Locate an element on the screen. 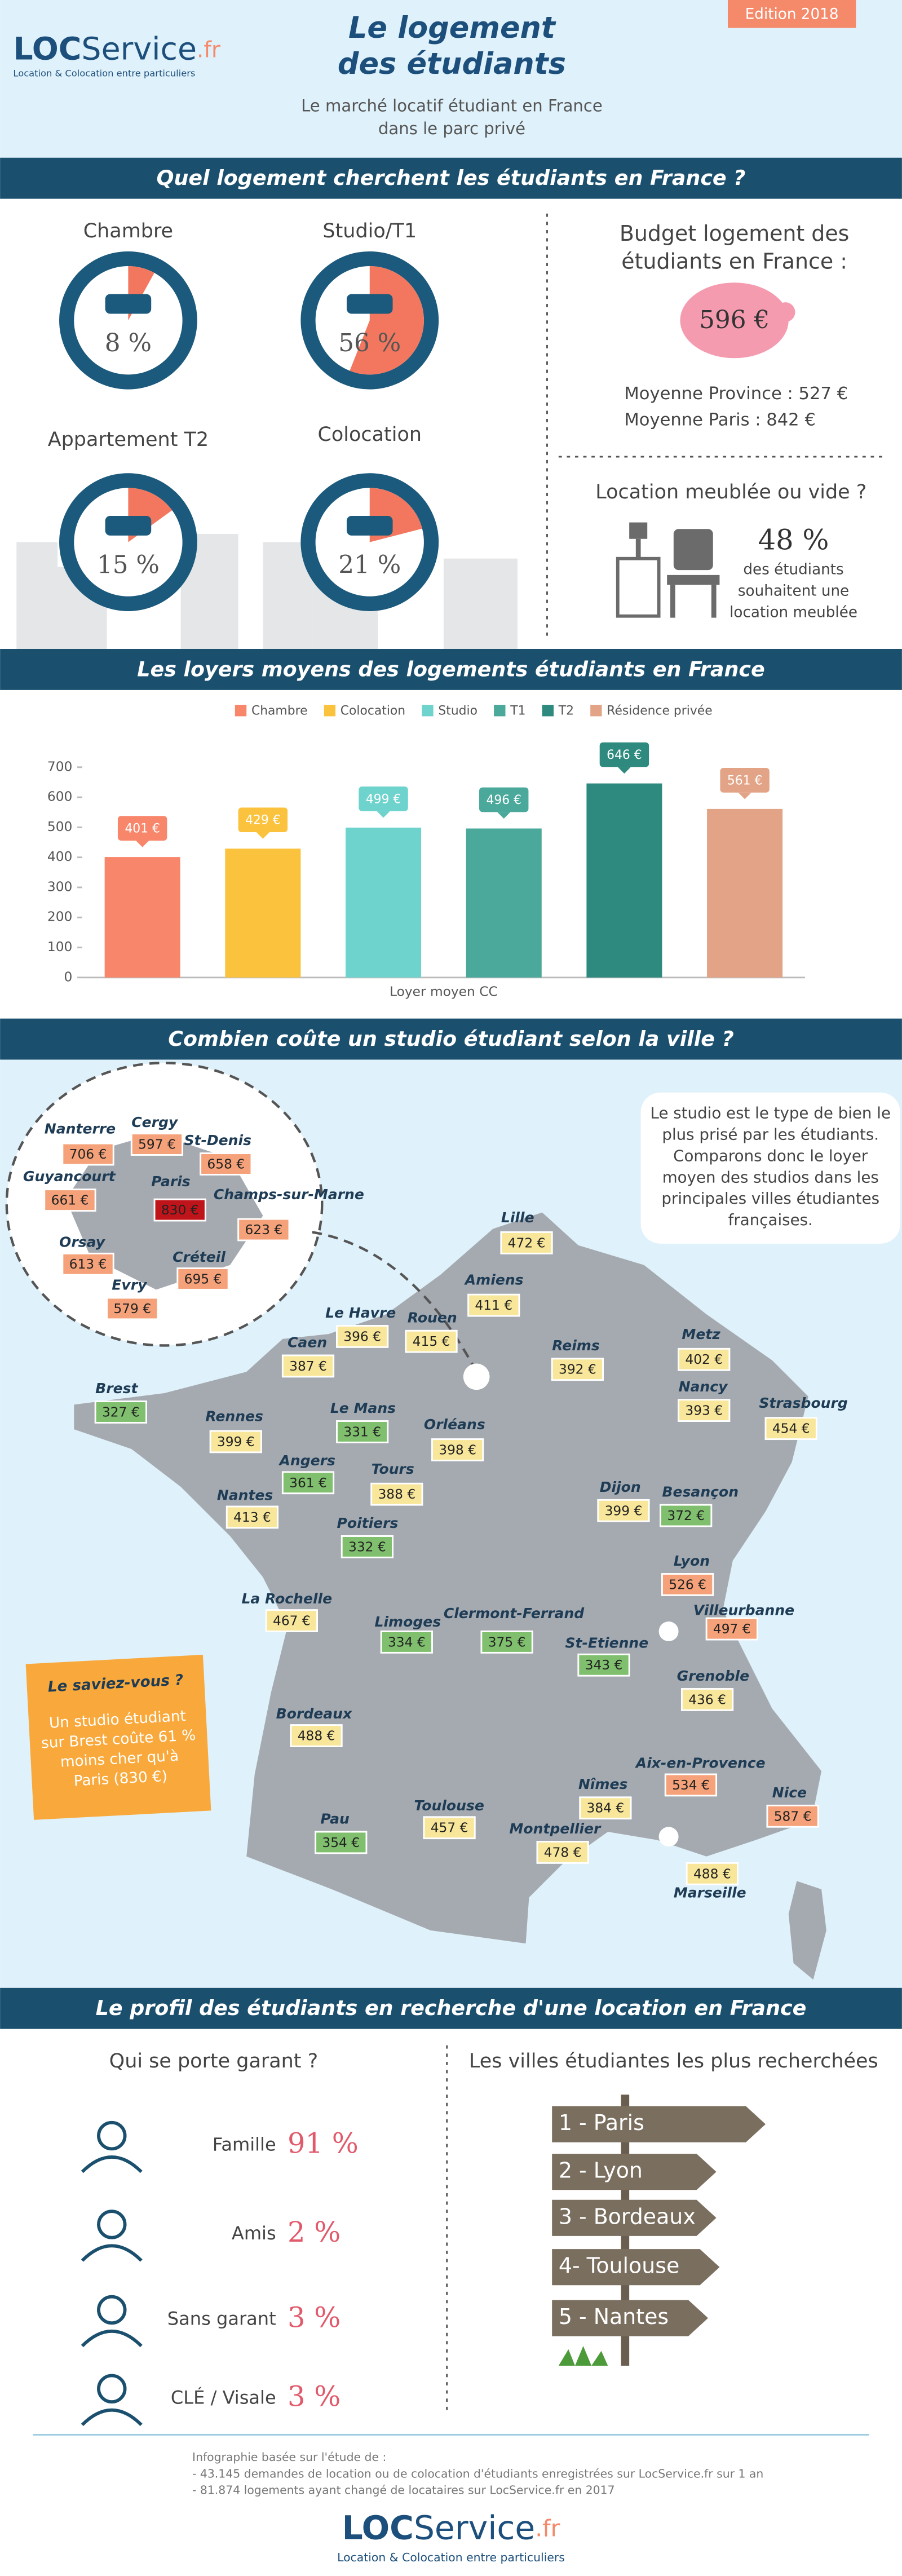 This screenshot has width=902, height=2576. y-tick-label: 700 is located at coordinates (59, 766).